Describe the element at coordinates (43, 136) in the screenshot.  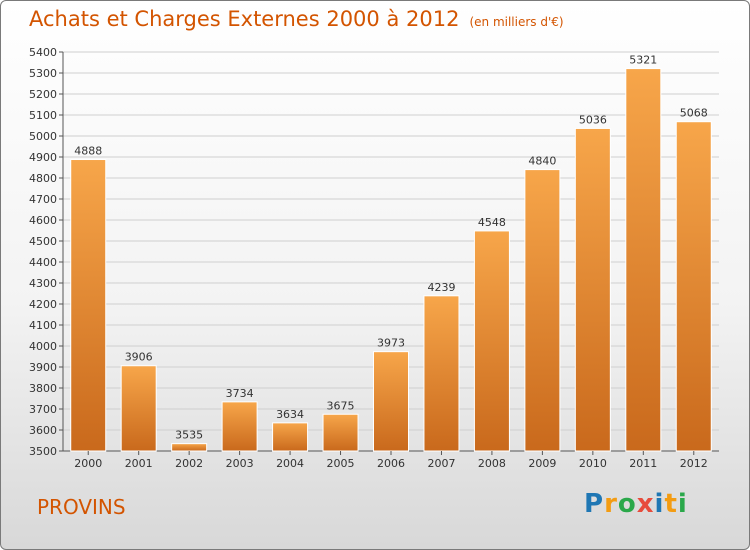
I see `y-tick-label: 5000` at that location.